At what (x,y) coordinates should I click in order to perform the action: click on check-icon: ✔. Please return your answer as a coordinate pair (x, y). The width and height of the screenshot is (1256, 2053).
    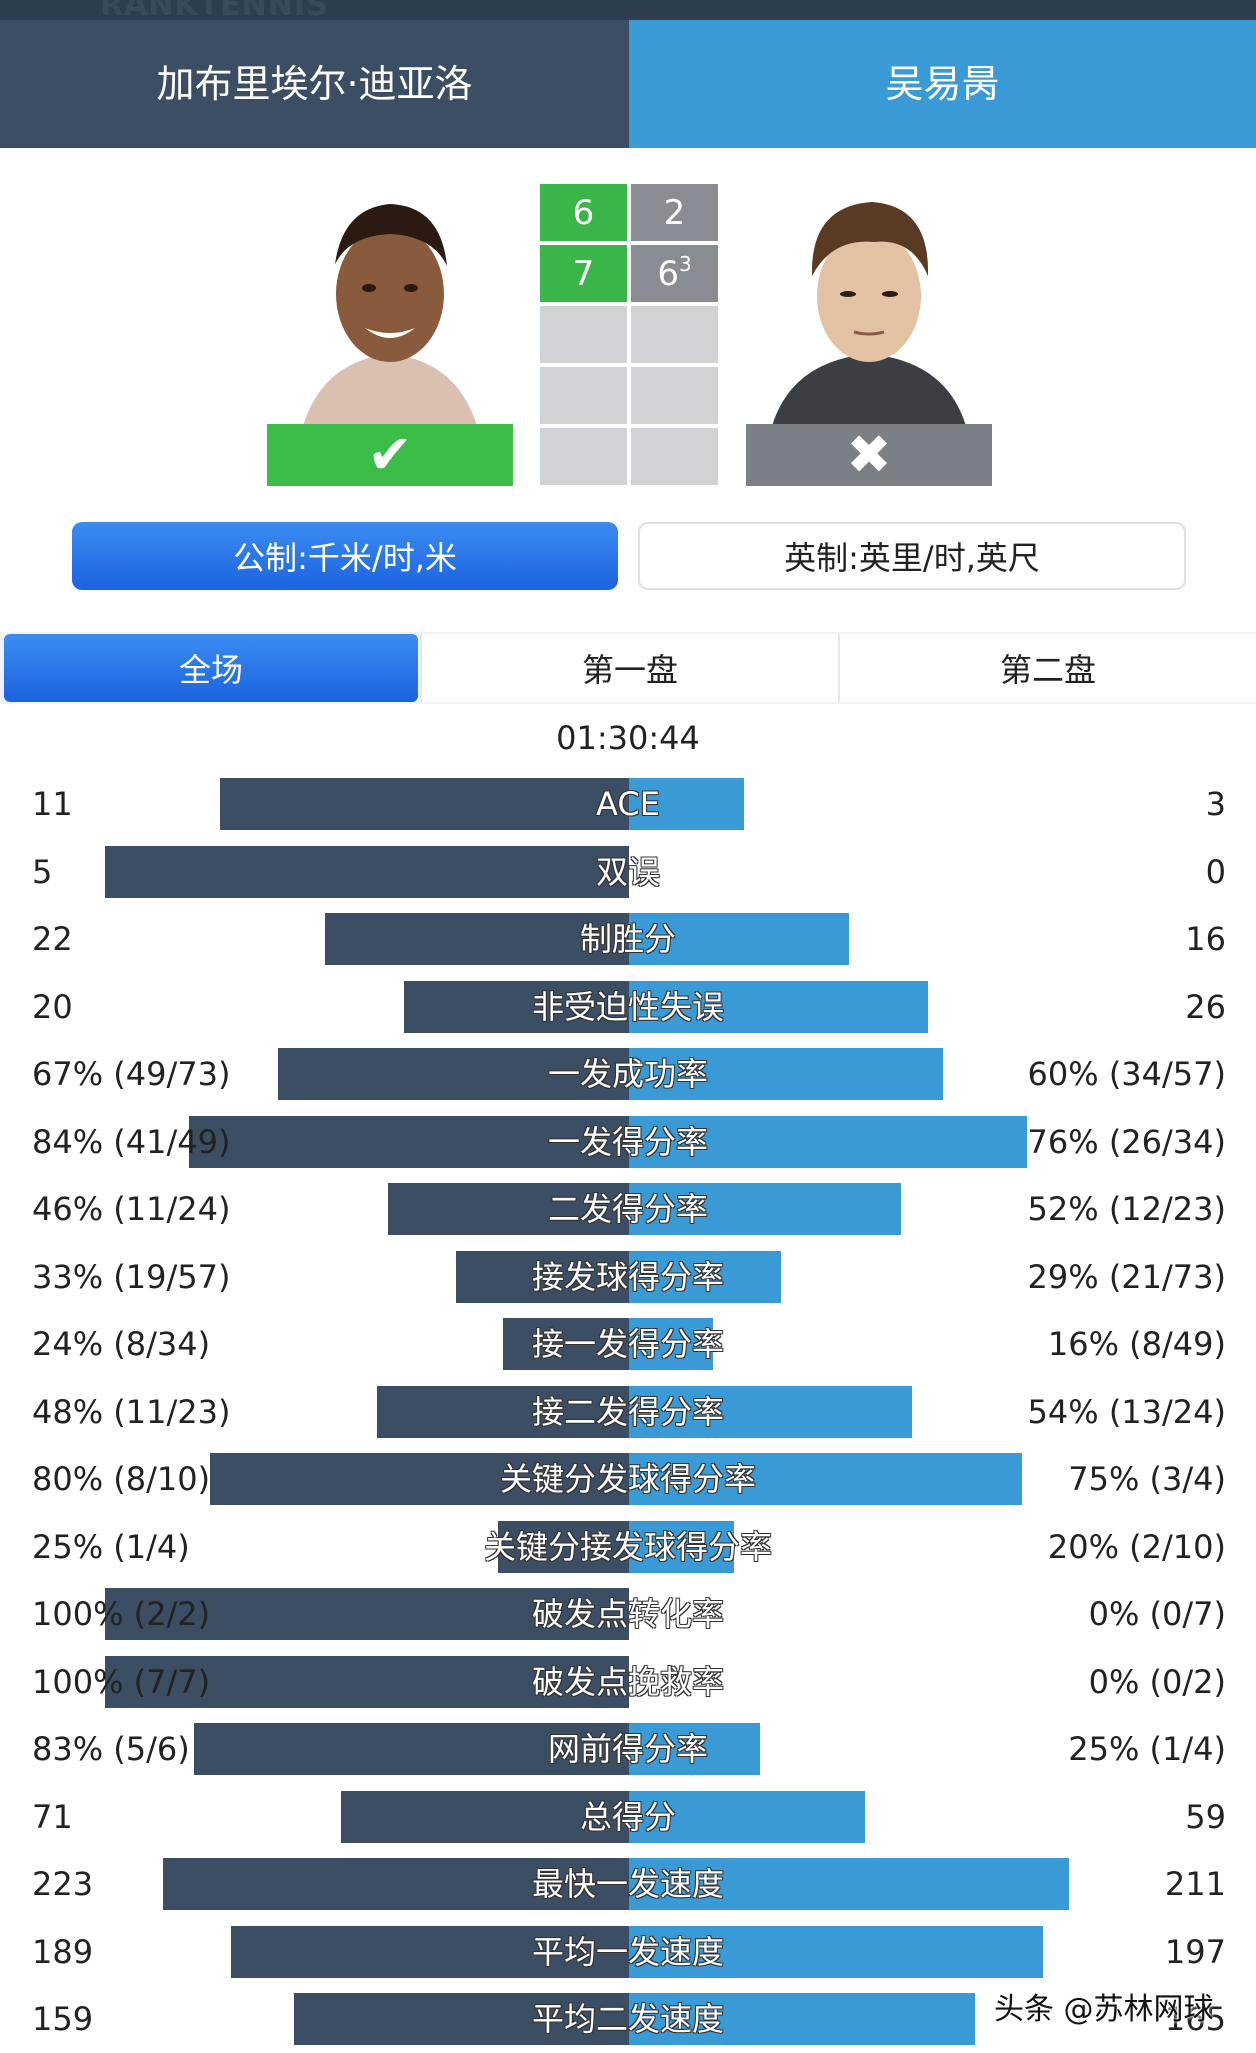
    Looking at the image, I should click on (390, 454).